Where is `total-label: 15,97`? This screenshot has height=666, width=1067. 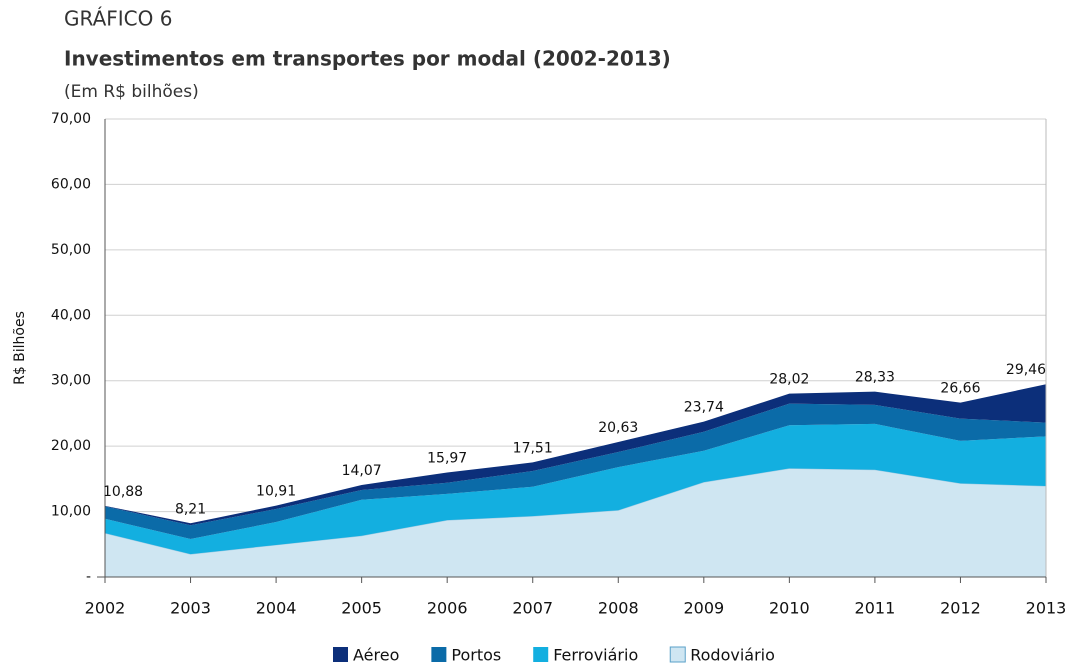 total-label: 15,97 is located at coordinates (447, 459).